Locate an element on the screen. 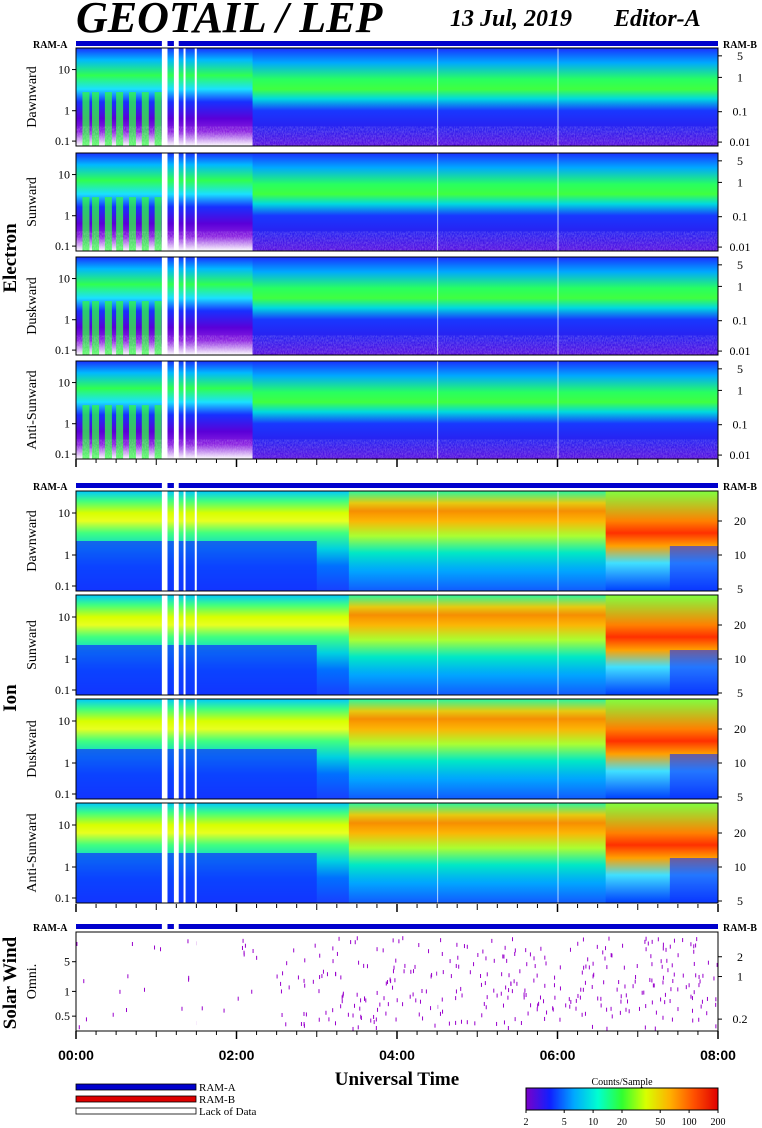 Image resolution: width=762 pixels, height=1128 pixels. panel-label: Omni. is located at coordinates (32, 981).